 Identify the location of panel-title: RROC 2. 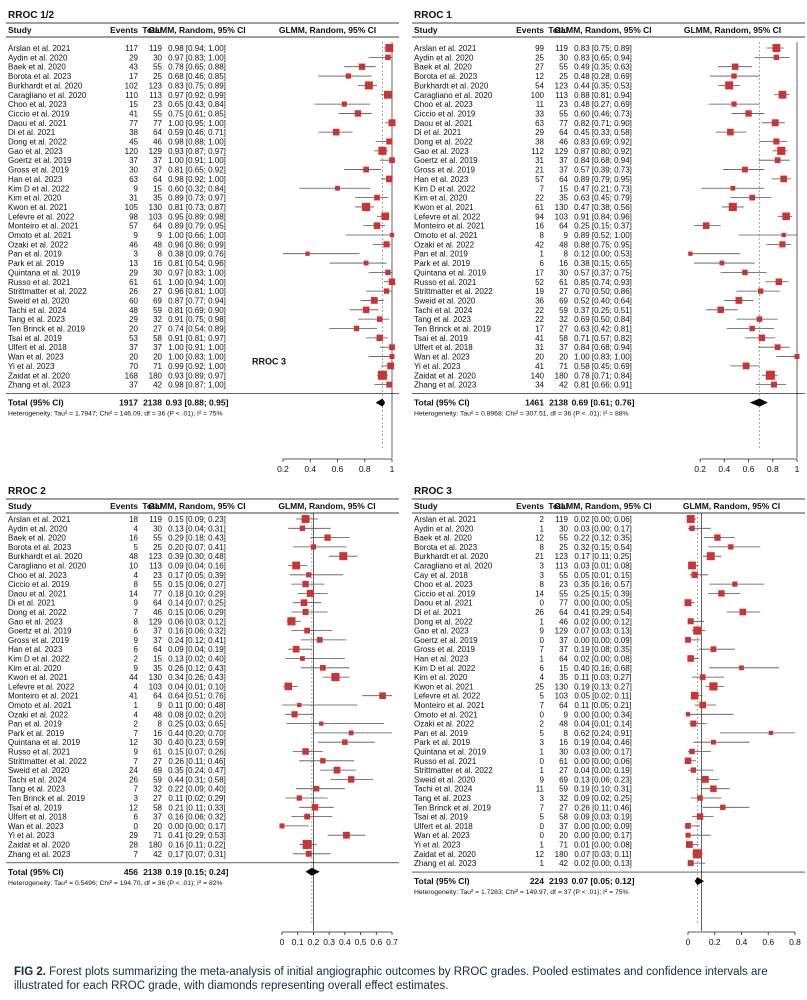
(27, 491).